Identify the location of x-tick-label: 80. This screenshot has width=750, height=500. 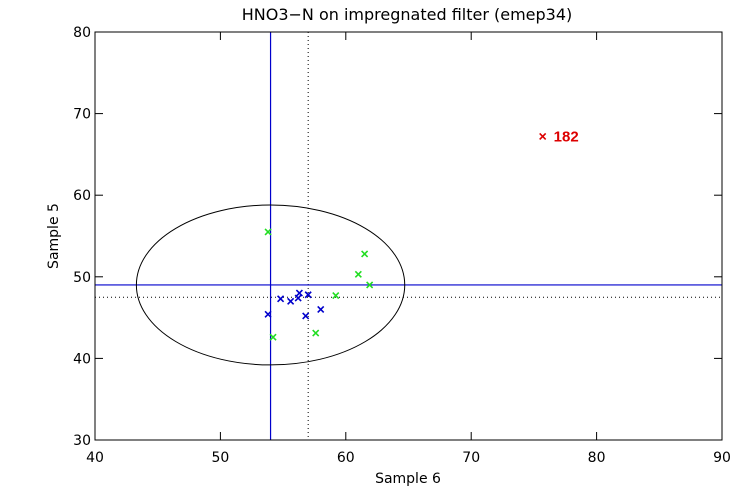
(597, 458).